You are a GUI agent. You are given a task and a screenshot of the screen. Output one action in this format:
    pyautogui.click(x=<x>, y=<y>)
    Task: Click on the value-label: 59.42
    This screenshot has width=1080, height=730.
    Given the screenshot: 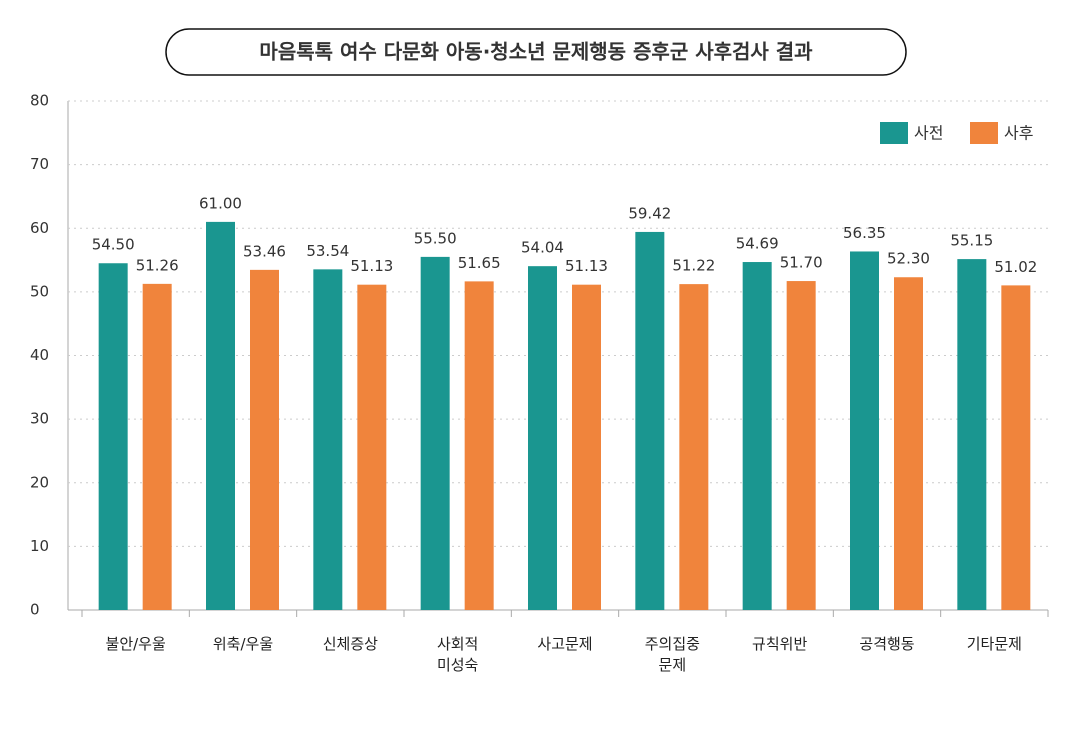 What is the action you would take?
    pyautogui.click(x=649, y=213)
    